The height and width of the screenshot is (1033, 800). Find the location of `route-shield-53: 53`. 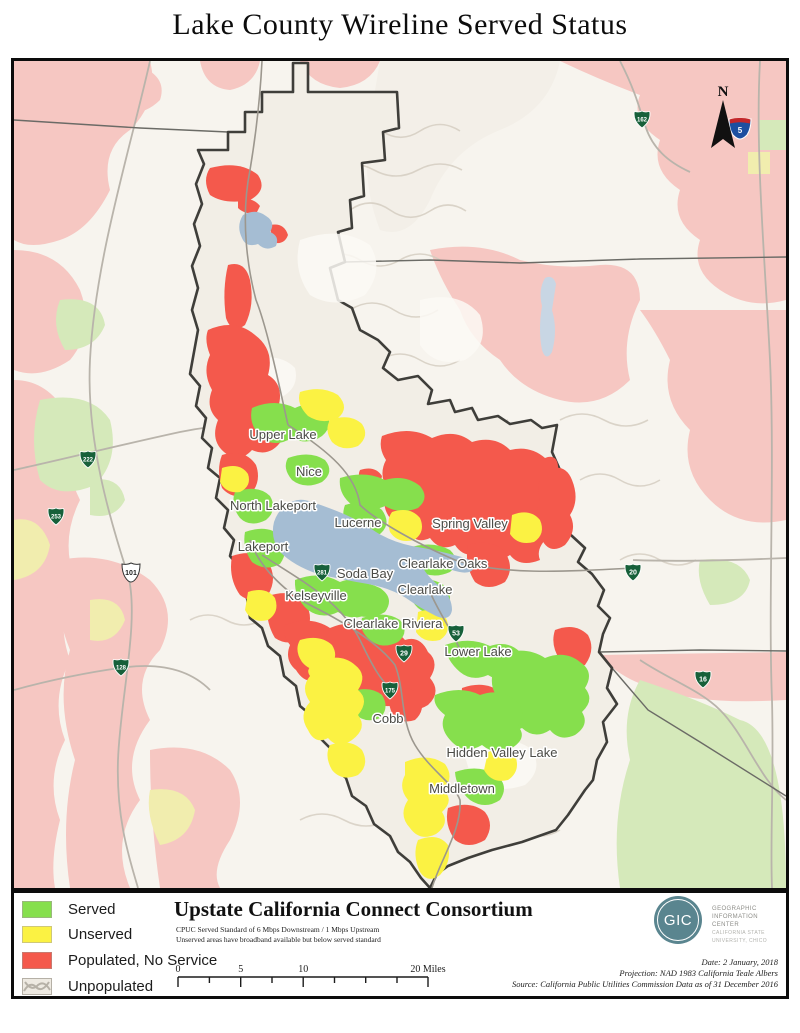

route-shield-53: 53 is located at coordinates (456, 633).